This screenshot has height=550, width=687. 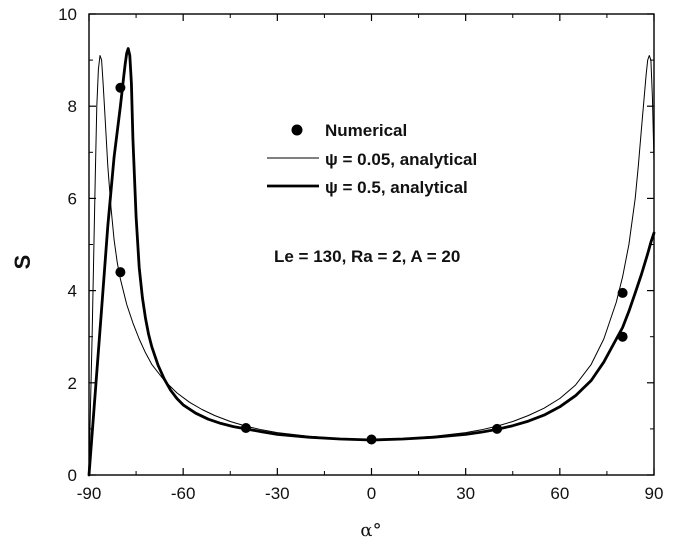 I want to click on parameter-annotation: Le = 130, Ra = 2, A = 20, so click(x=367, y=256).